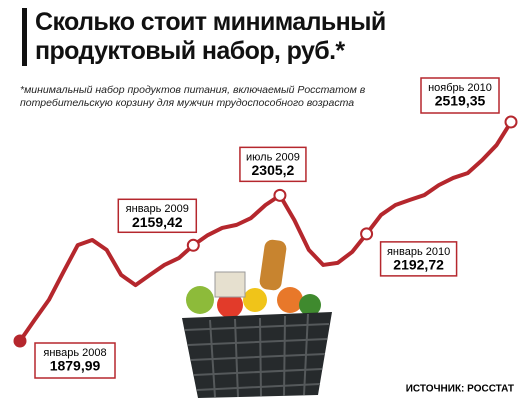 This screenshot has width=532, height=410. What do you see at coordinates (257, 318) in the screenshot?
I see `basket` at bounding box center [257, 318].